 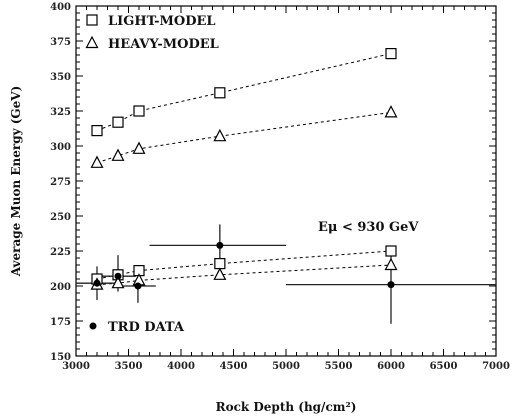 What do you see at coordinates (181, 366) in the screenshot?
I see `x-tick-label: 4000` at bounding box center [181, 366].